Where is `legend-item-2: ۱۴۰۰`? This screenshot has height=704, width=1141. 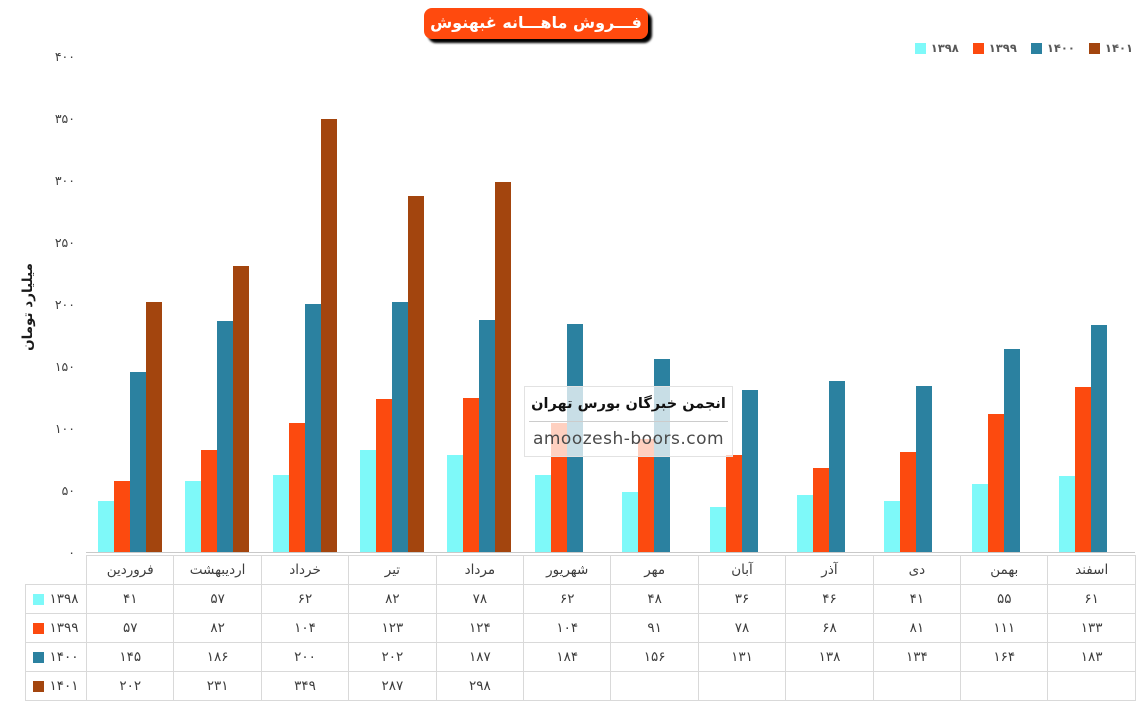
legend-item-2: ۱۴۰۰ is located at coordinates (1052, 48).